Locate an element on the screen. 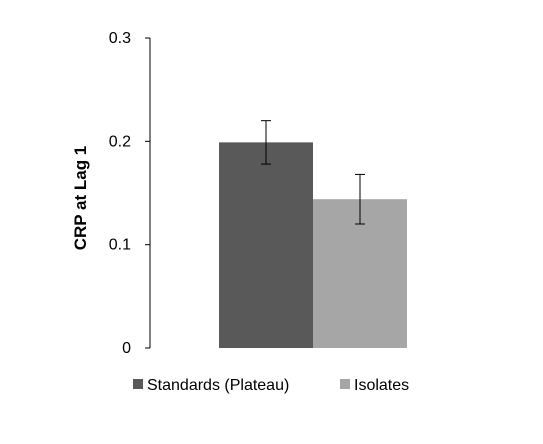 The width and height of the screenshot is (543, 444). legend: Standards (Plateau) Isolates is located at coordinates (271, 385).